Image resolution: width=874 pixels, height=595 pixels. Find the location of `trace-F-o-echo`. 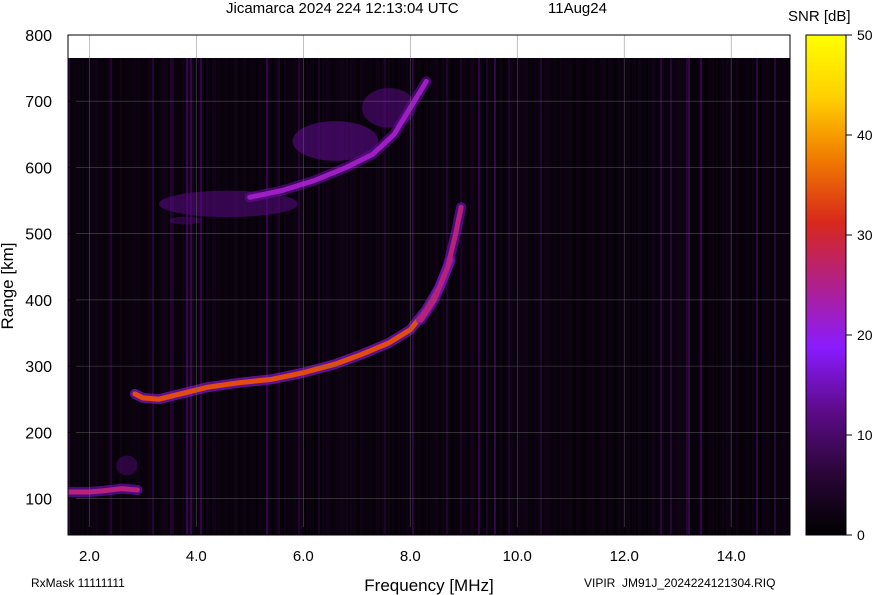

trace-F-o-echo is located at coordinates (441, 263).